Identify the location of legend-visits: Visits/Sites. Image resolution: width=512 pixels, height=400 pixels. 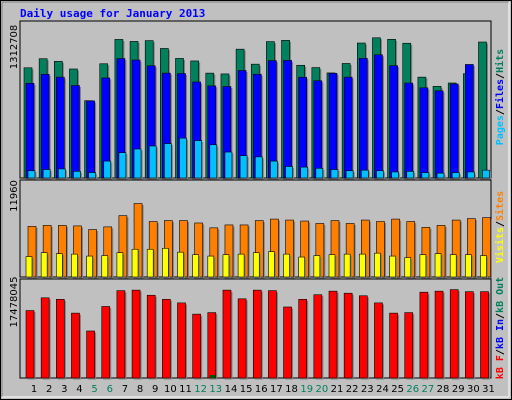
(500, 227).